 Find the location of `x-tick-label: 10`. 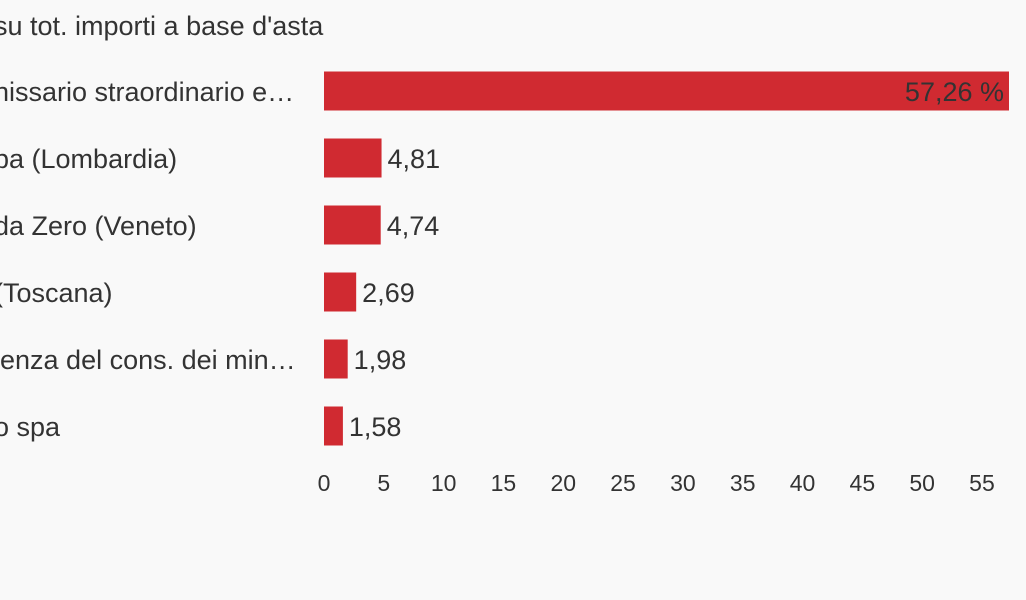

x-tick-label: 10 is located at coordinates (444, 483).